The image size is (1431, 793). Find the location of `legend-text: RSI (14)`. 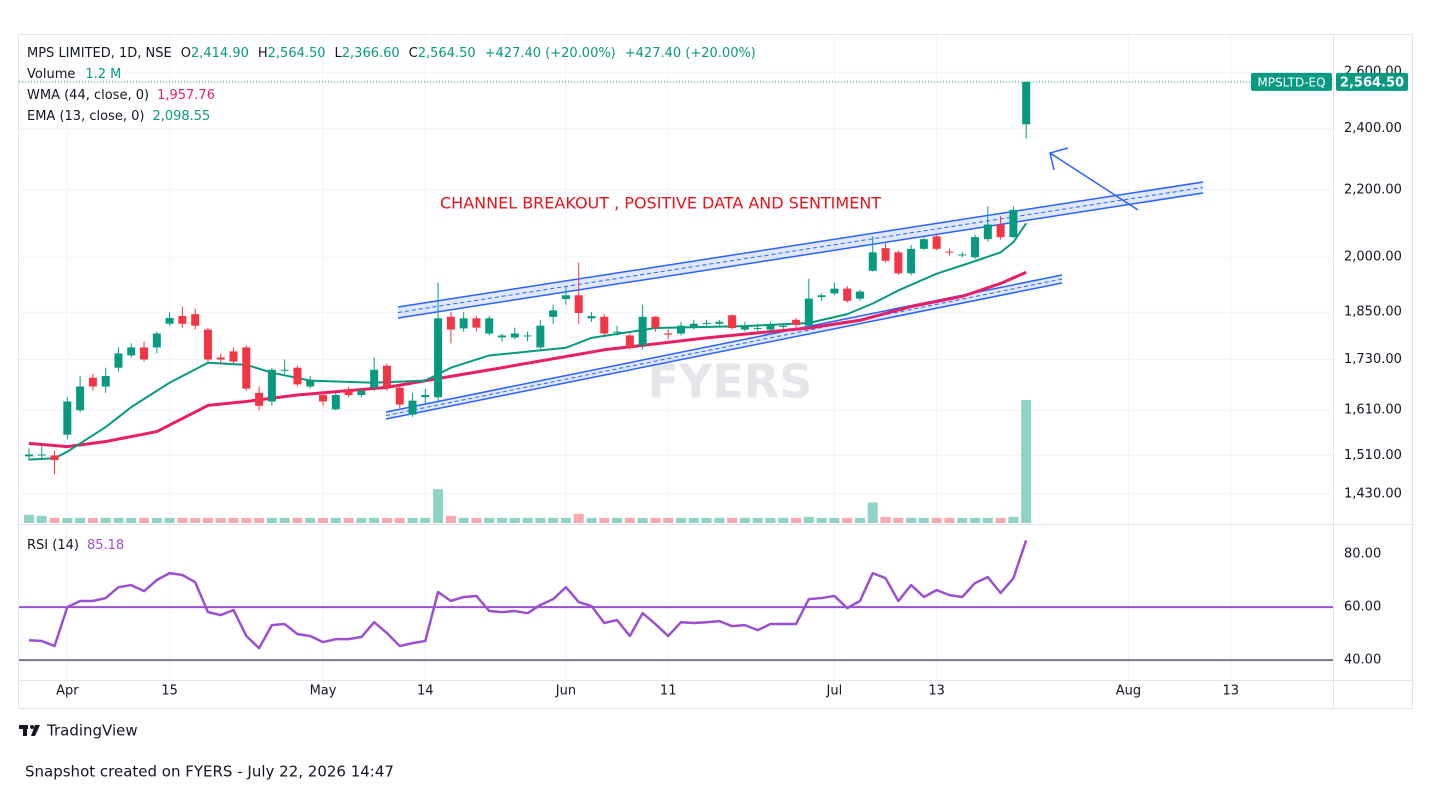

legend-text: RSI (14) is located at coordinates (53, 545).